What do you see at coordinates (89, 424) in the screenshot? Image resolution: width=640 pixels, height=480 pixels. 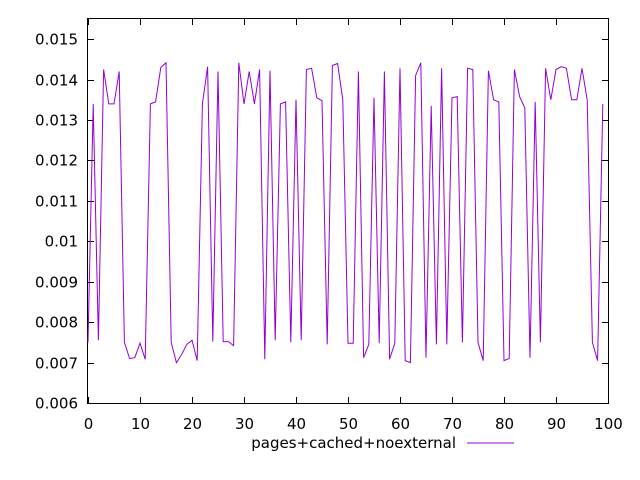 I see `x-tick-label: 0` at bounding box center [89, 424].